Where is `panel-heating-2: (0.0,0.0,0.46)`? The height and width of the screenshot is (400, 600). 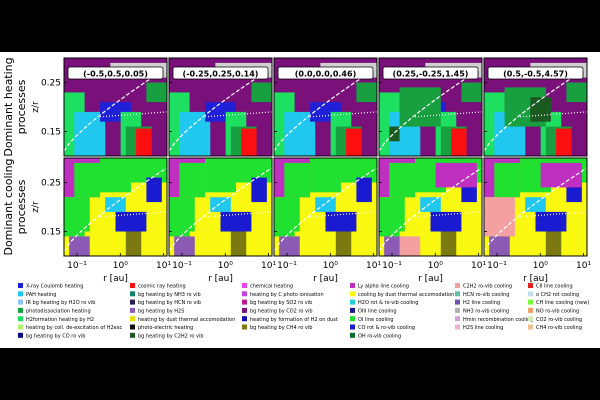
panel-heating-2: (0.0,0.0,0.46) is located at coordinates (325, 107).